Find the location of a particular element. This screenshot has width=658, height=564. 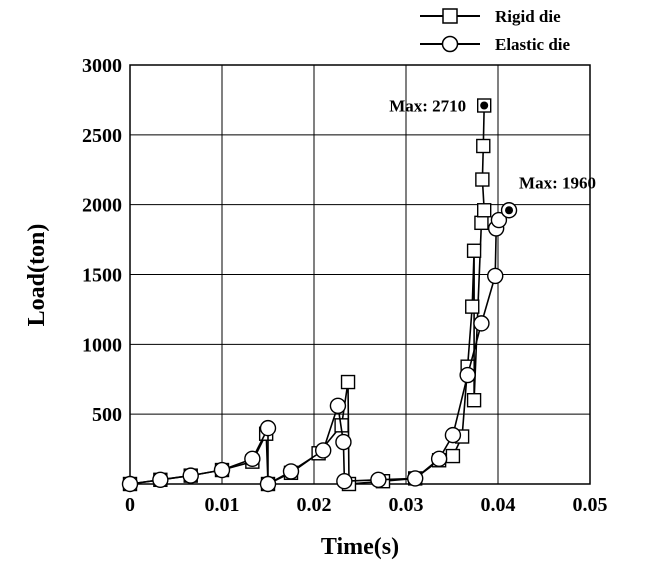

x-tick-label: 0.04 is located at coordinates (498, 505).